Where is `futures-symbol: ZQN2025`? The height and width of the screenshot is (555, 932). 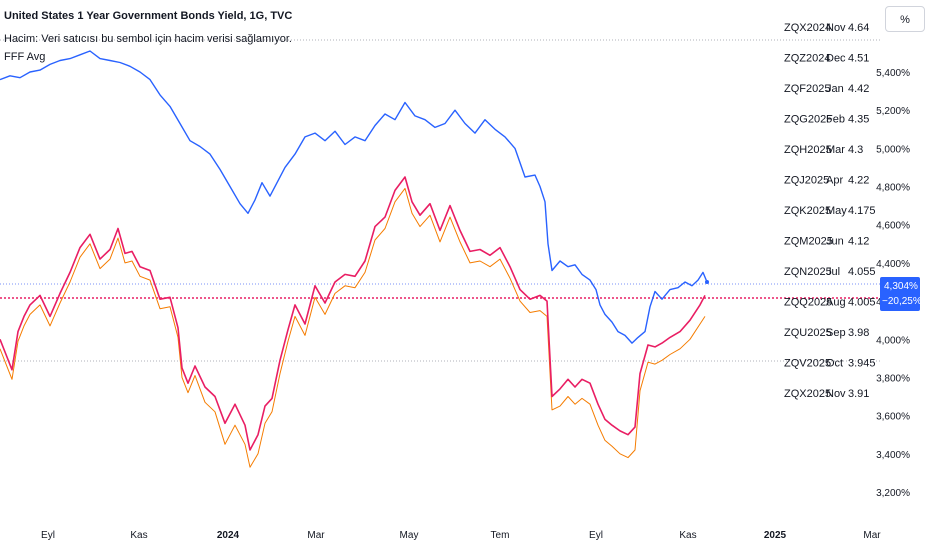 futures-symbol: ZQN2025 is located at coordinates (808, 272).